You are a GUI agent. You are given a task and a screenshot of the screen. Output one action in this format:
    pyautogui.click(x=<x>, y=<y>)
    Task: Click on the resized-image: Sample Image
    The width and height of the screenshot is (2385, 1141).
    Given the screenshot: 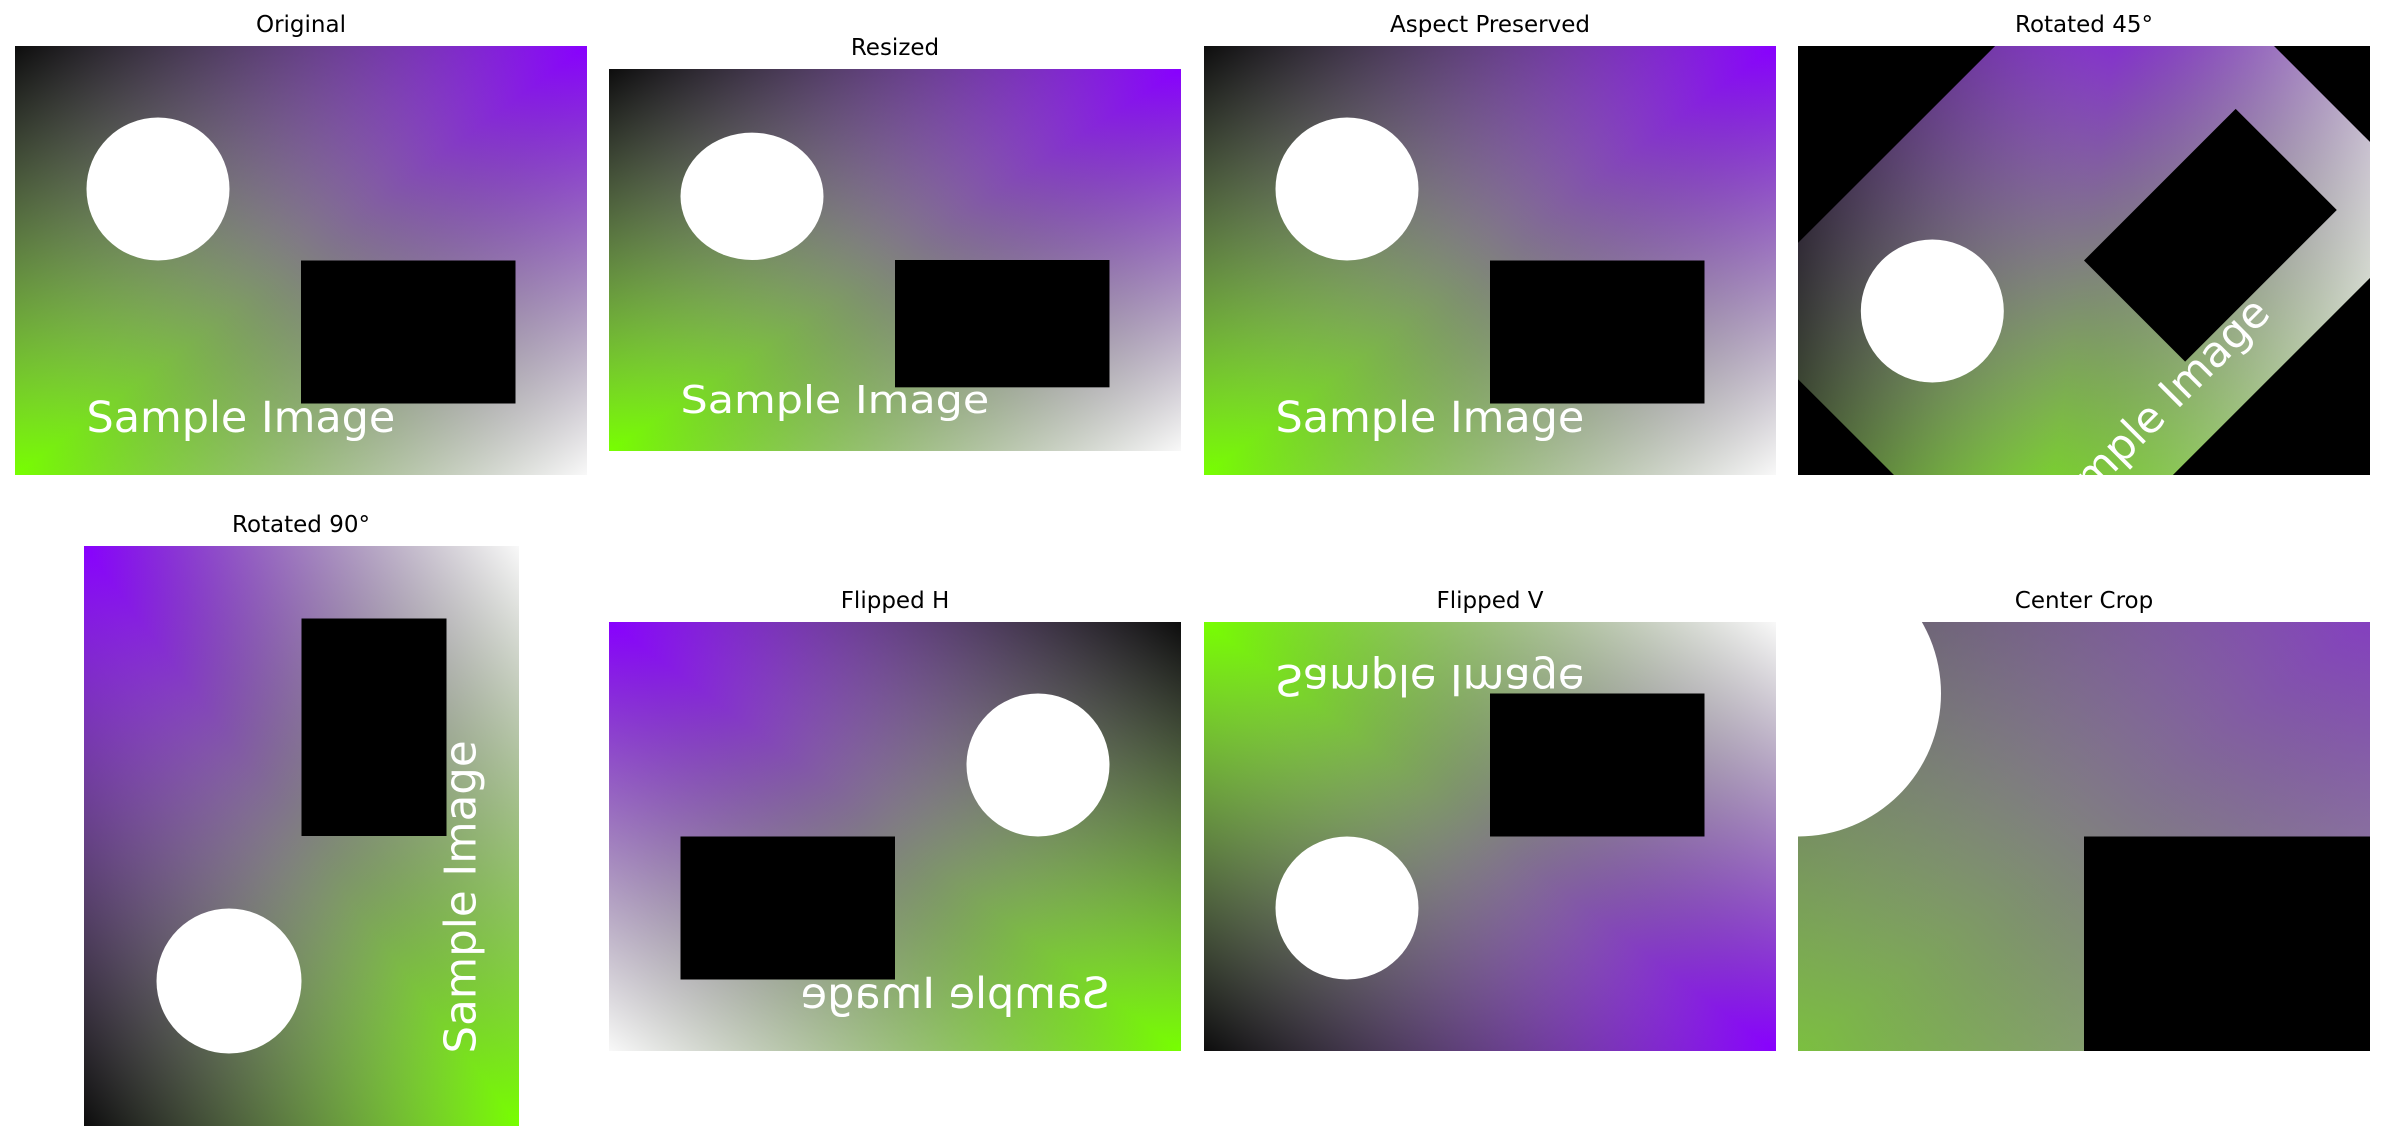 What is the action you would take?
    pyautogui.click(x=895, y=260)
    